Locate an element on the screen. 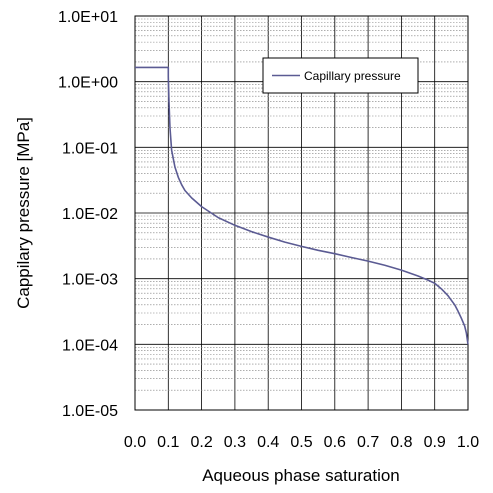  x-tick-label: 0.1 is located at coordinates (168, 442).